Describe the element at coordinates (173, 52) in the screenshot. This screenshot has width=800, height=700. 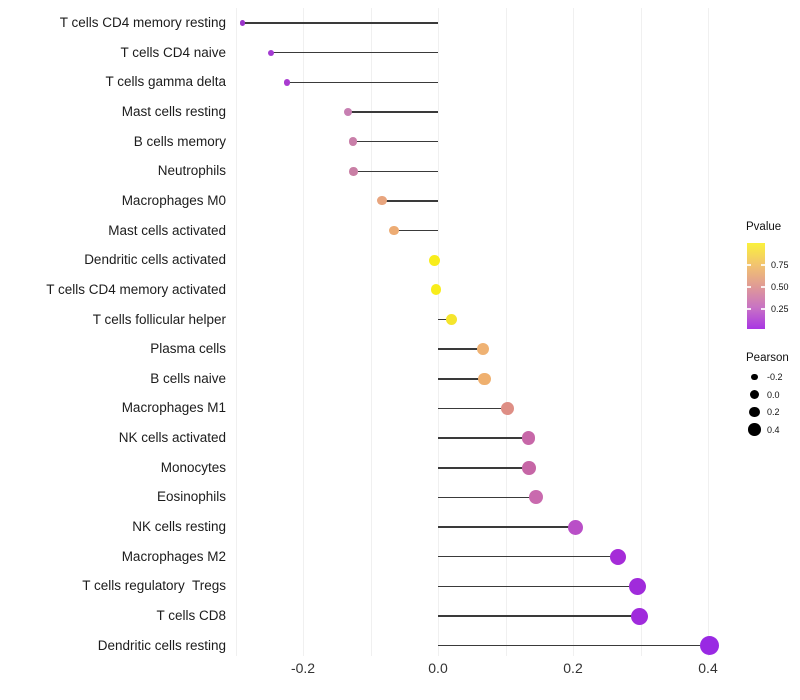
I see `category-label: T cells CD4 naive` at that location.